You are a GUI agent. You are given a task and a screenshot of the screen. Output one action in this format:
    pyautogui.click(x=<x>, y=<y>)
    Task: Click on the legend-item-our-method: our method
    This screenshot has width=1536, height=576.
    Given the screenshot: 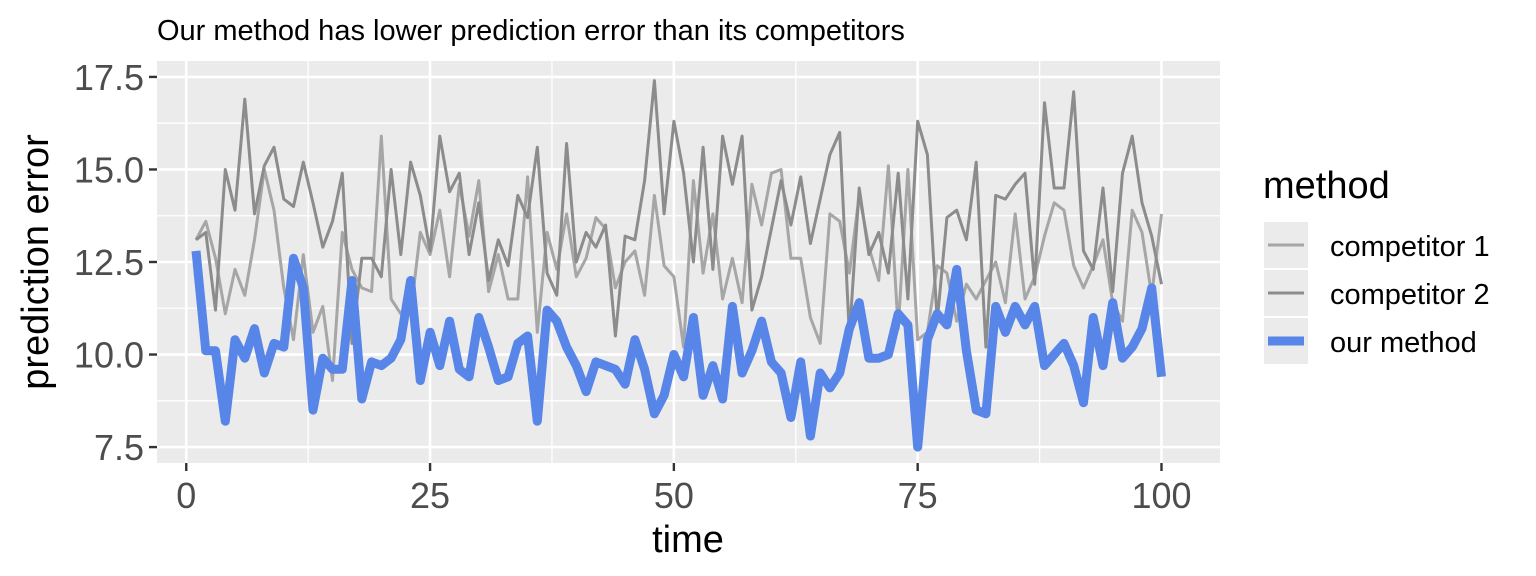 What is the action you would take?
    pyautogui.click(x=1370, y=341)
    